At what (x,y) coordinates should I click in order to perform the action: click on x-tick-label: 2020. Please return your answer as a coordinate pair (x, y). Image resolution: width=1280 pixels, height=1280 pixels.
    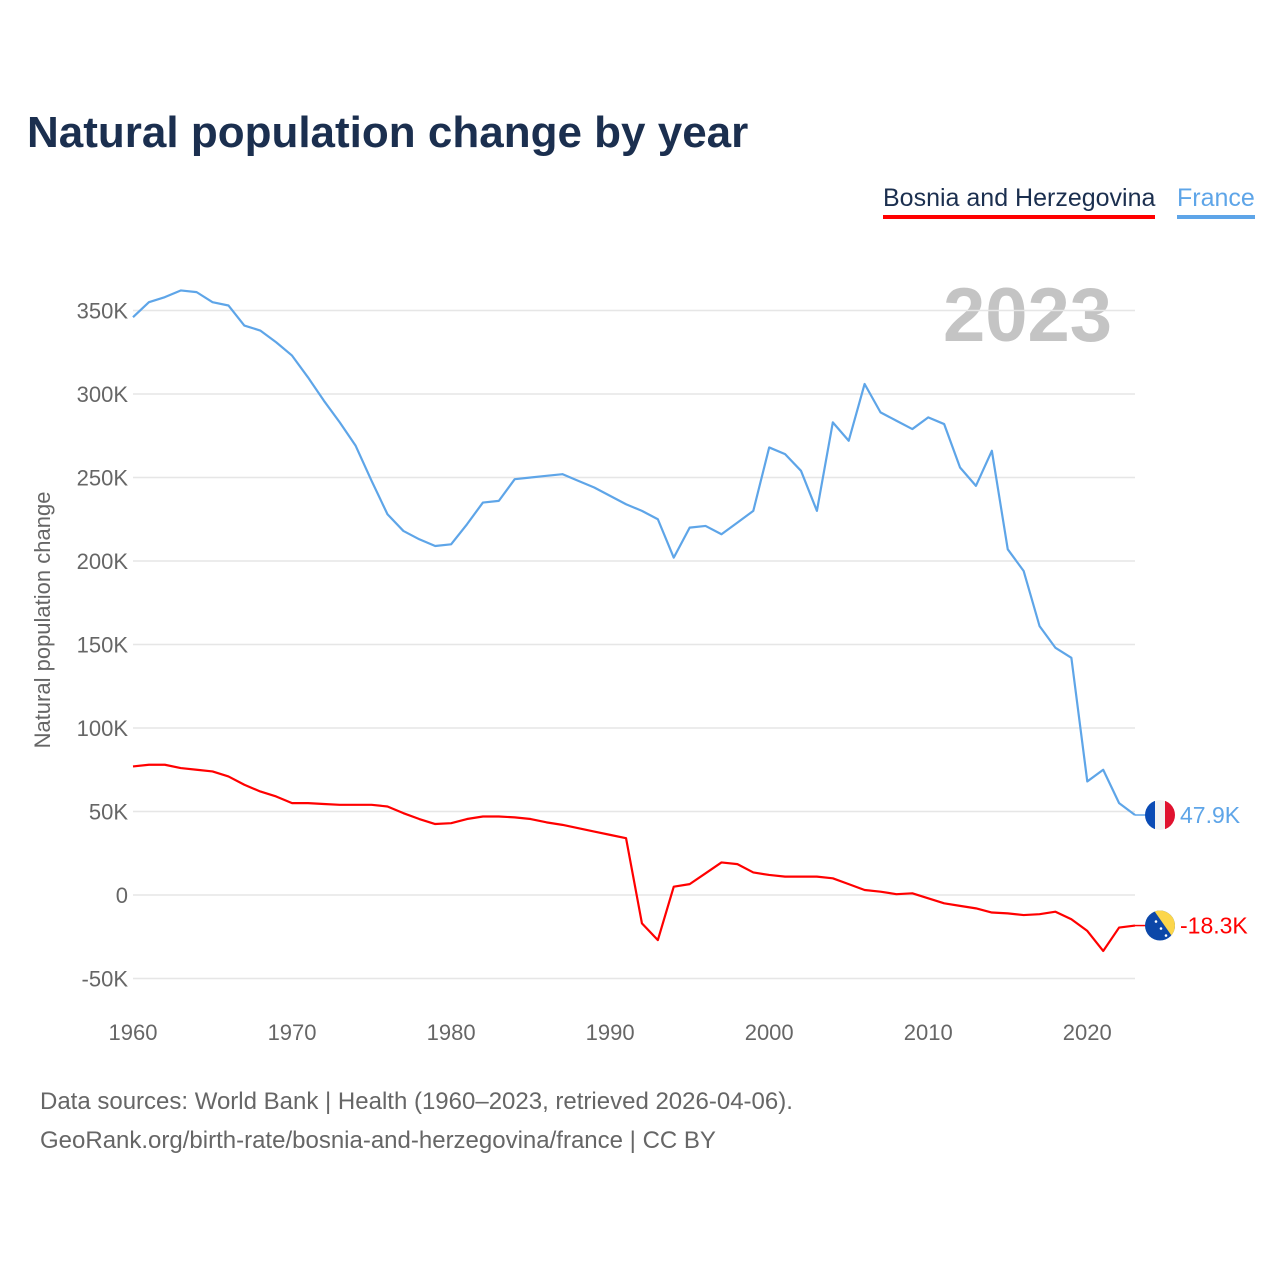
    Looking at the image, I should click on (1087, 1032).